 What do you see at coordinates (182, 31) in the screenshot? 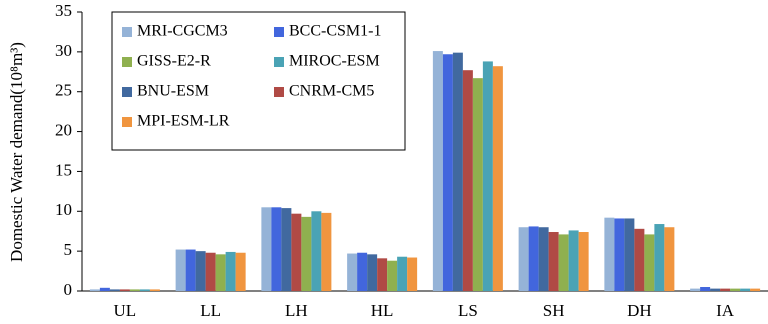
I see `legend-label: MRI-CGCM3` at bounding box center [182, 31].